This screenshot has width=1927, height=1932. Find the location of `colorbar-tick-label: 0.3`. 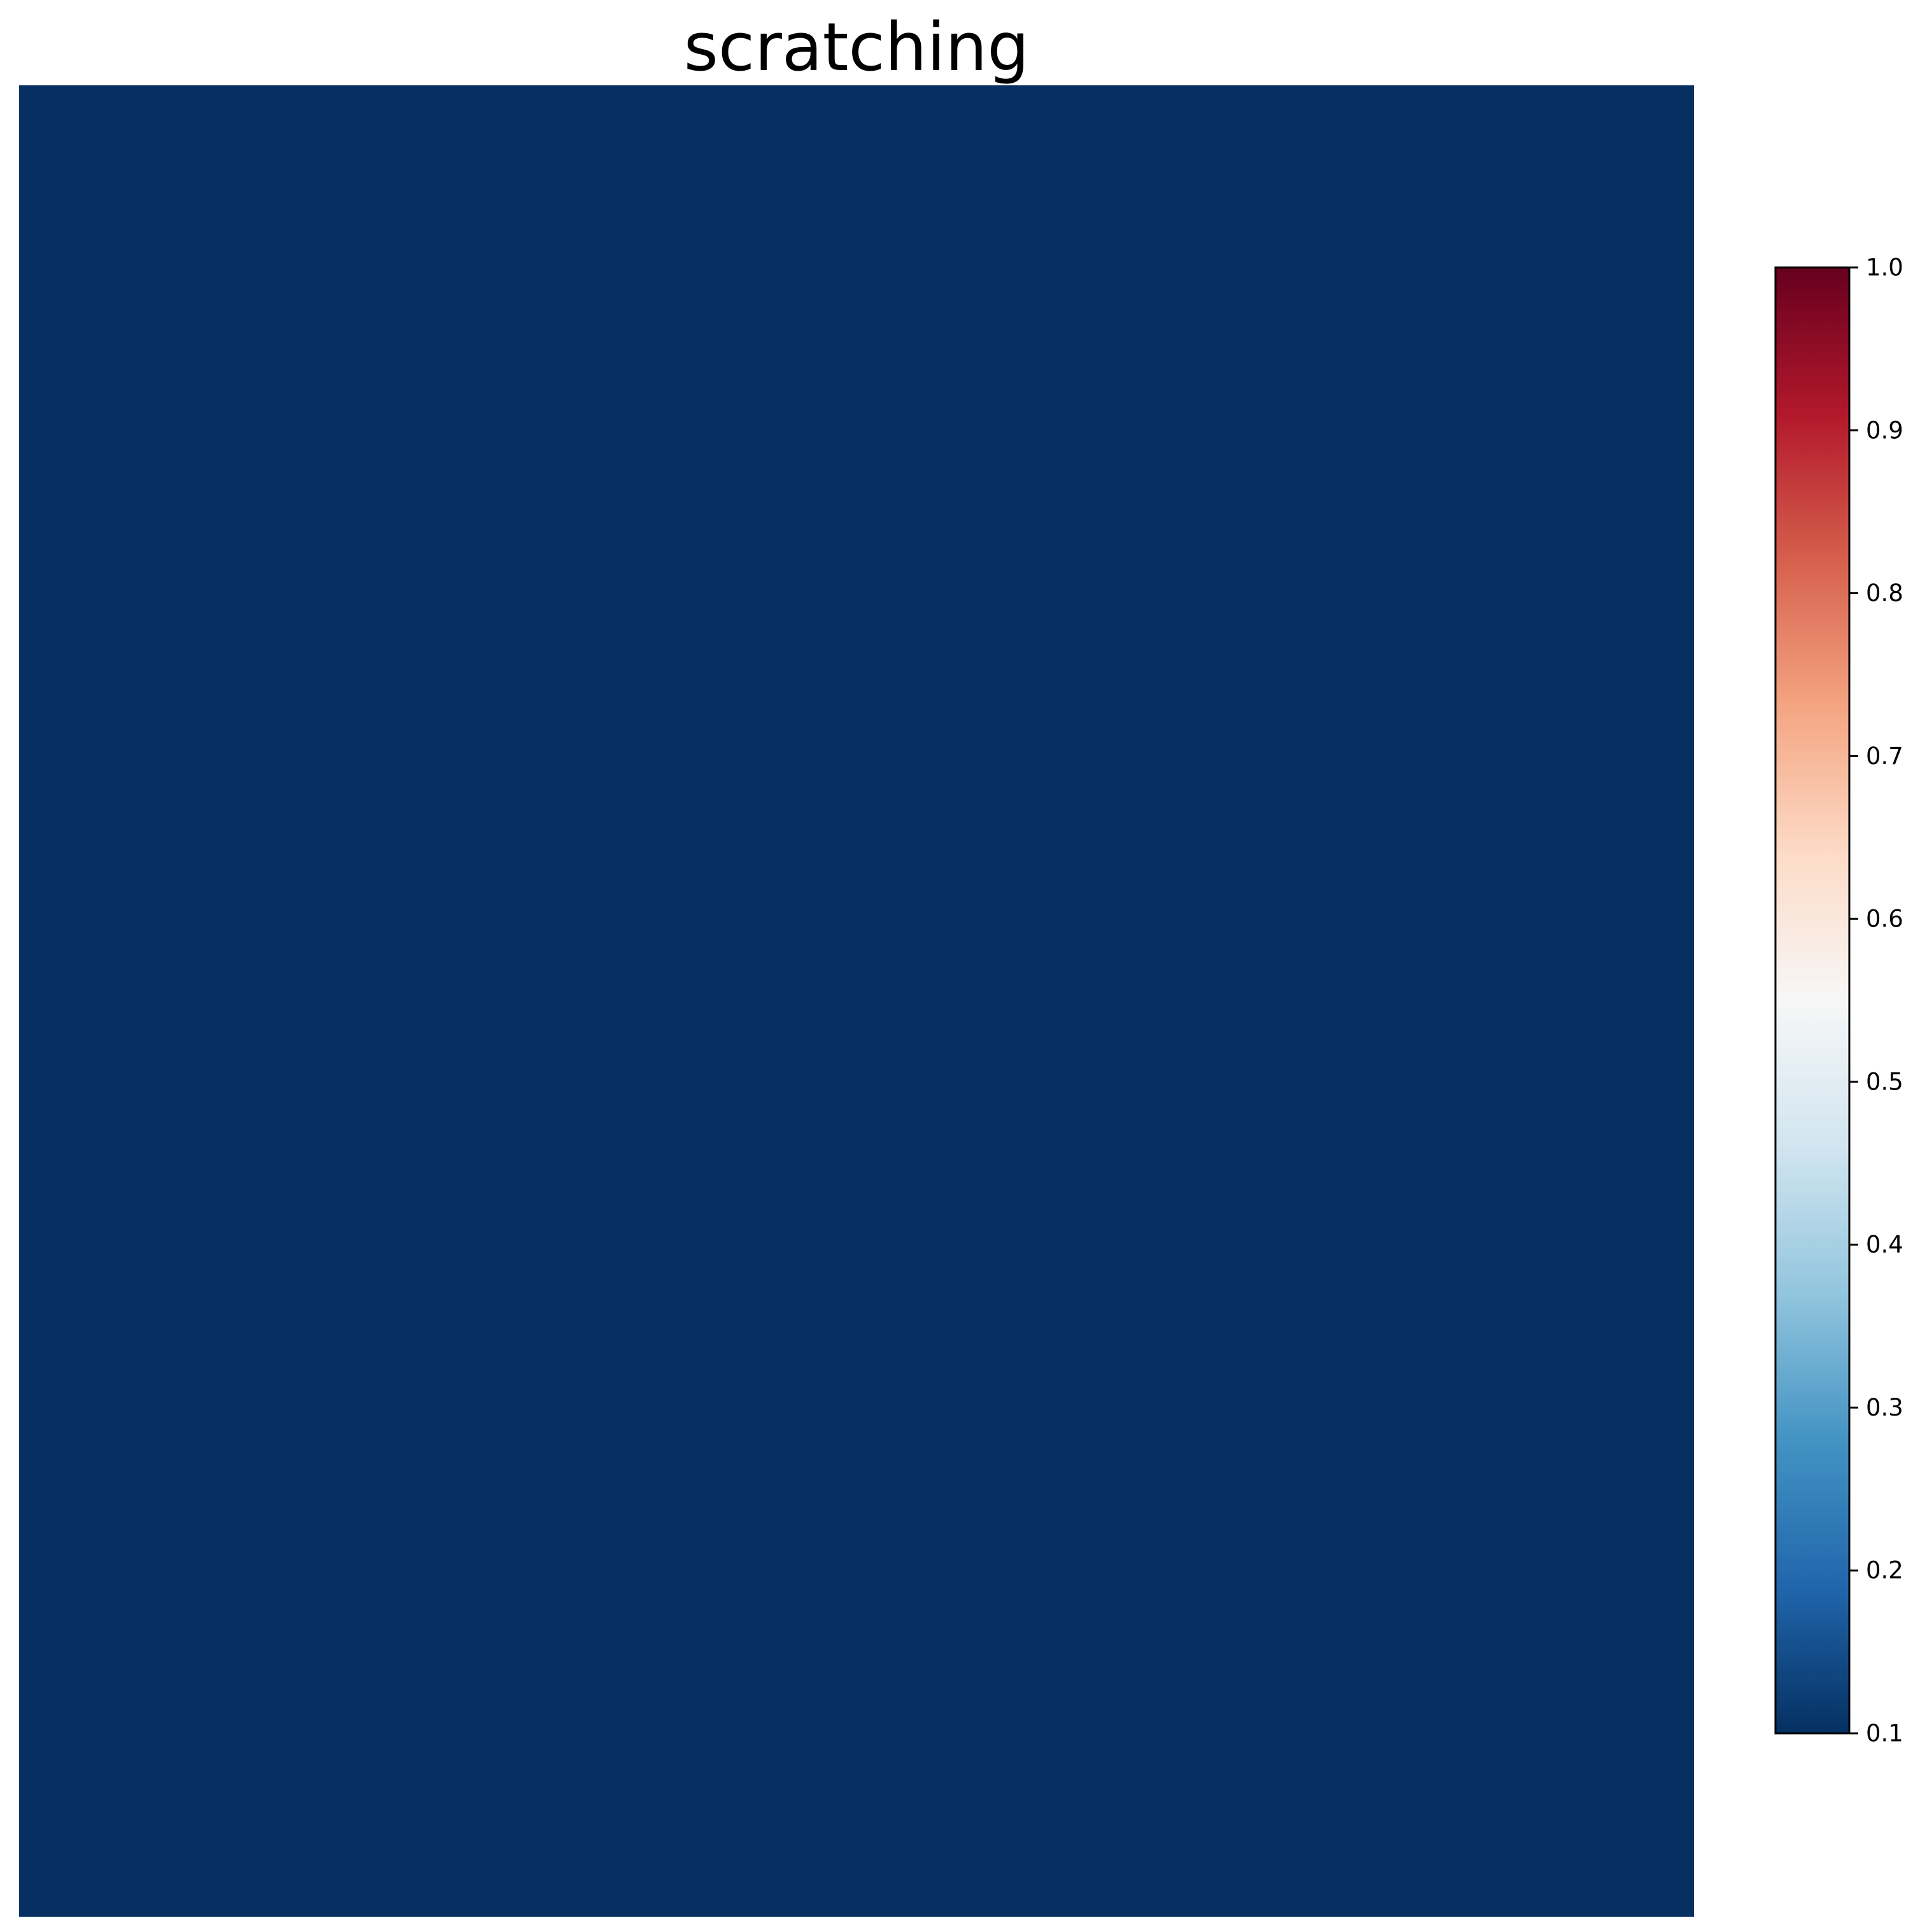

colorbar-tick-label: 0.3 is located at coordinates (1884, 1408).